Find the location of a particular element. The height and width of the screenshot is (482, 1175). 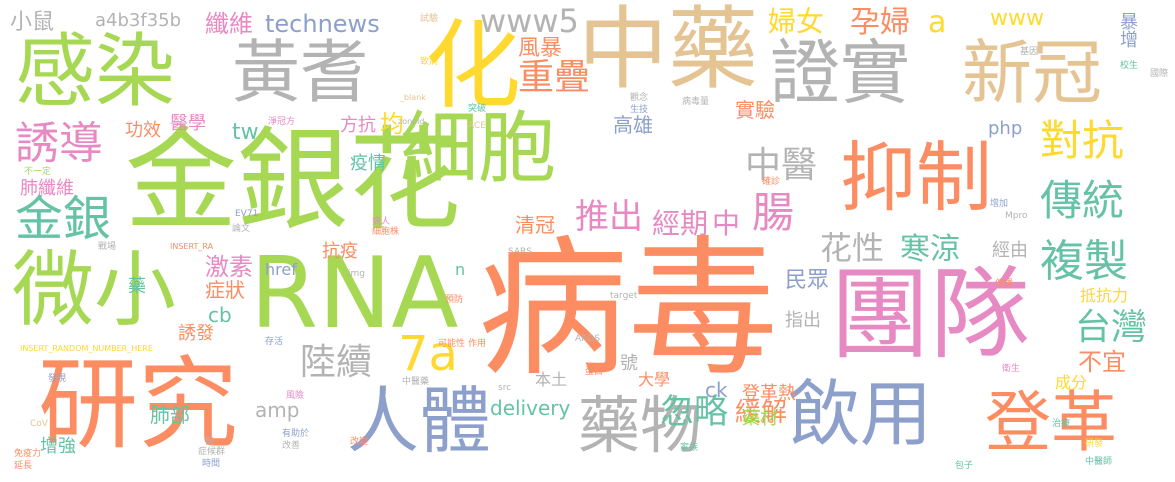

word: 時間 is located at coordinates (211, 464).